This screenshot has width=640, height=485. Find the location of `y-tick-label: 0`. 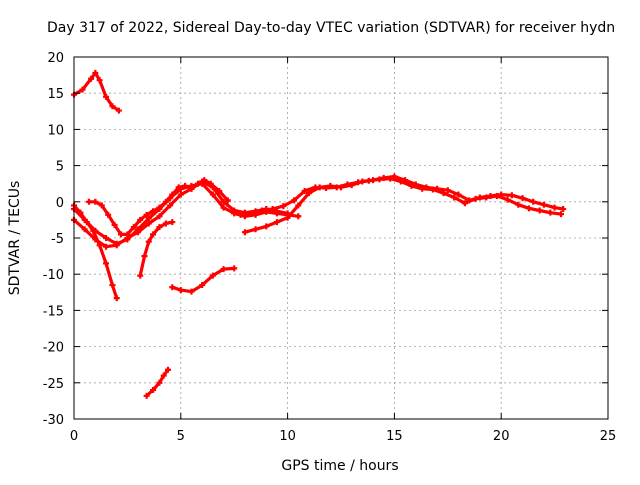

y-tick-label: 0 is located at coordinates (60, 203).